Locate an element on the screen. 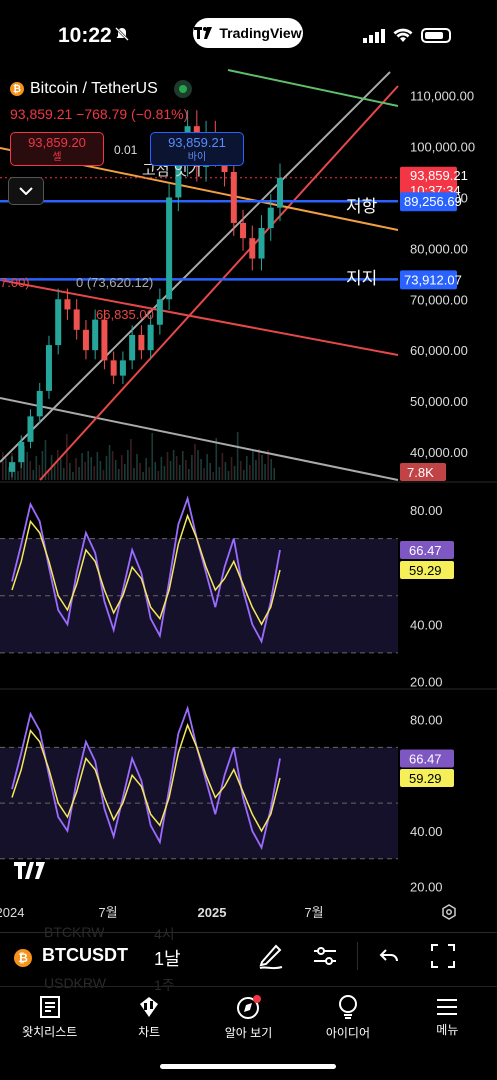 Image resolution: width=497 pixels, height=1080 pixels. ghost-symbol-2: USDKRW is located at coordinates (75, 983).